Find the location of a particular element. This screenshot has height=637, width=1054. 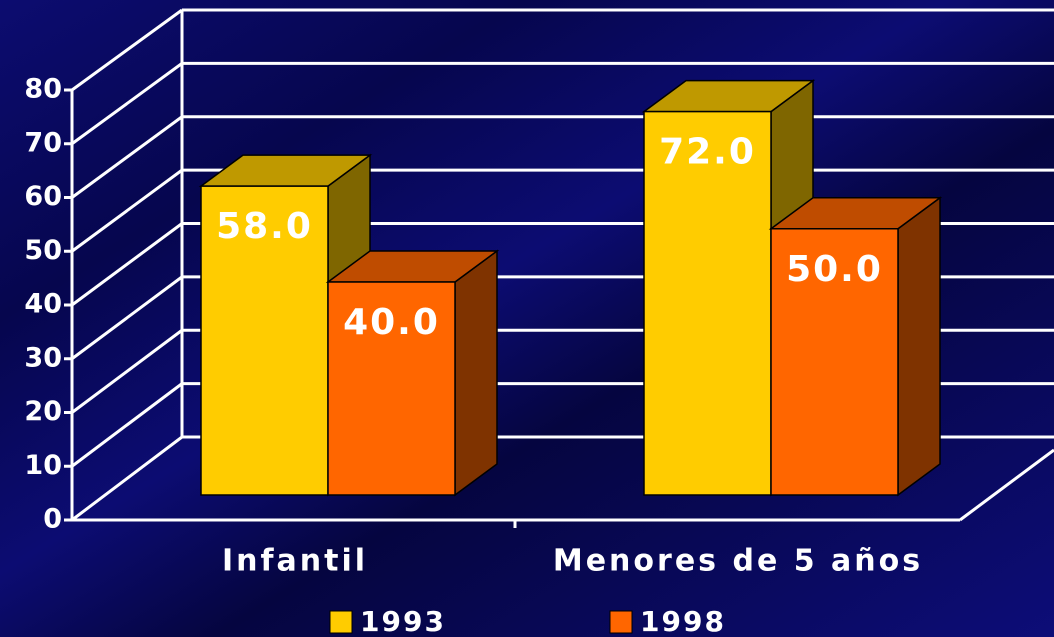

data-label: 72.0 is located at coordinates (707, 152).